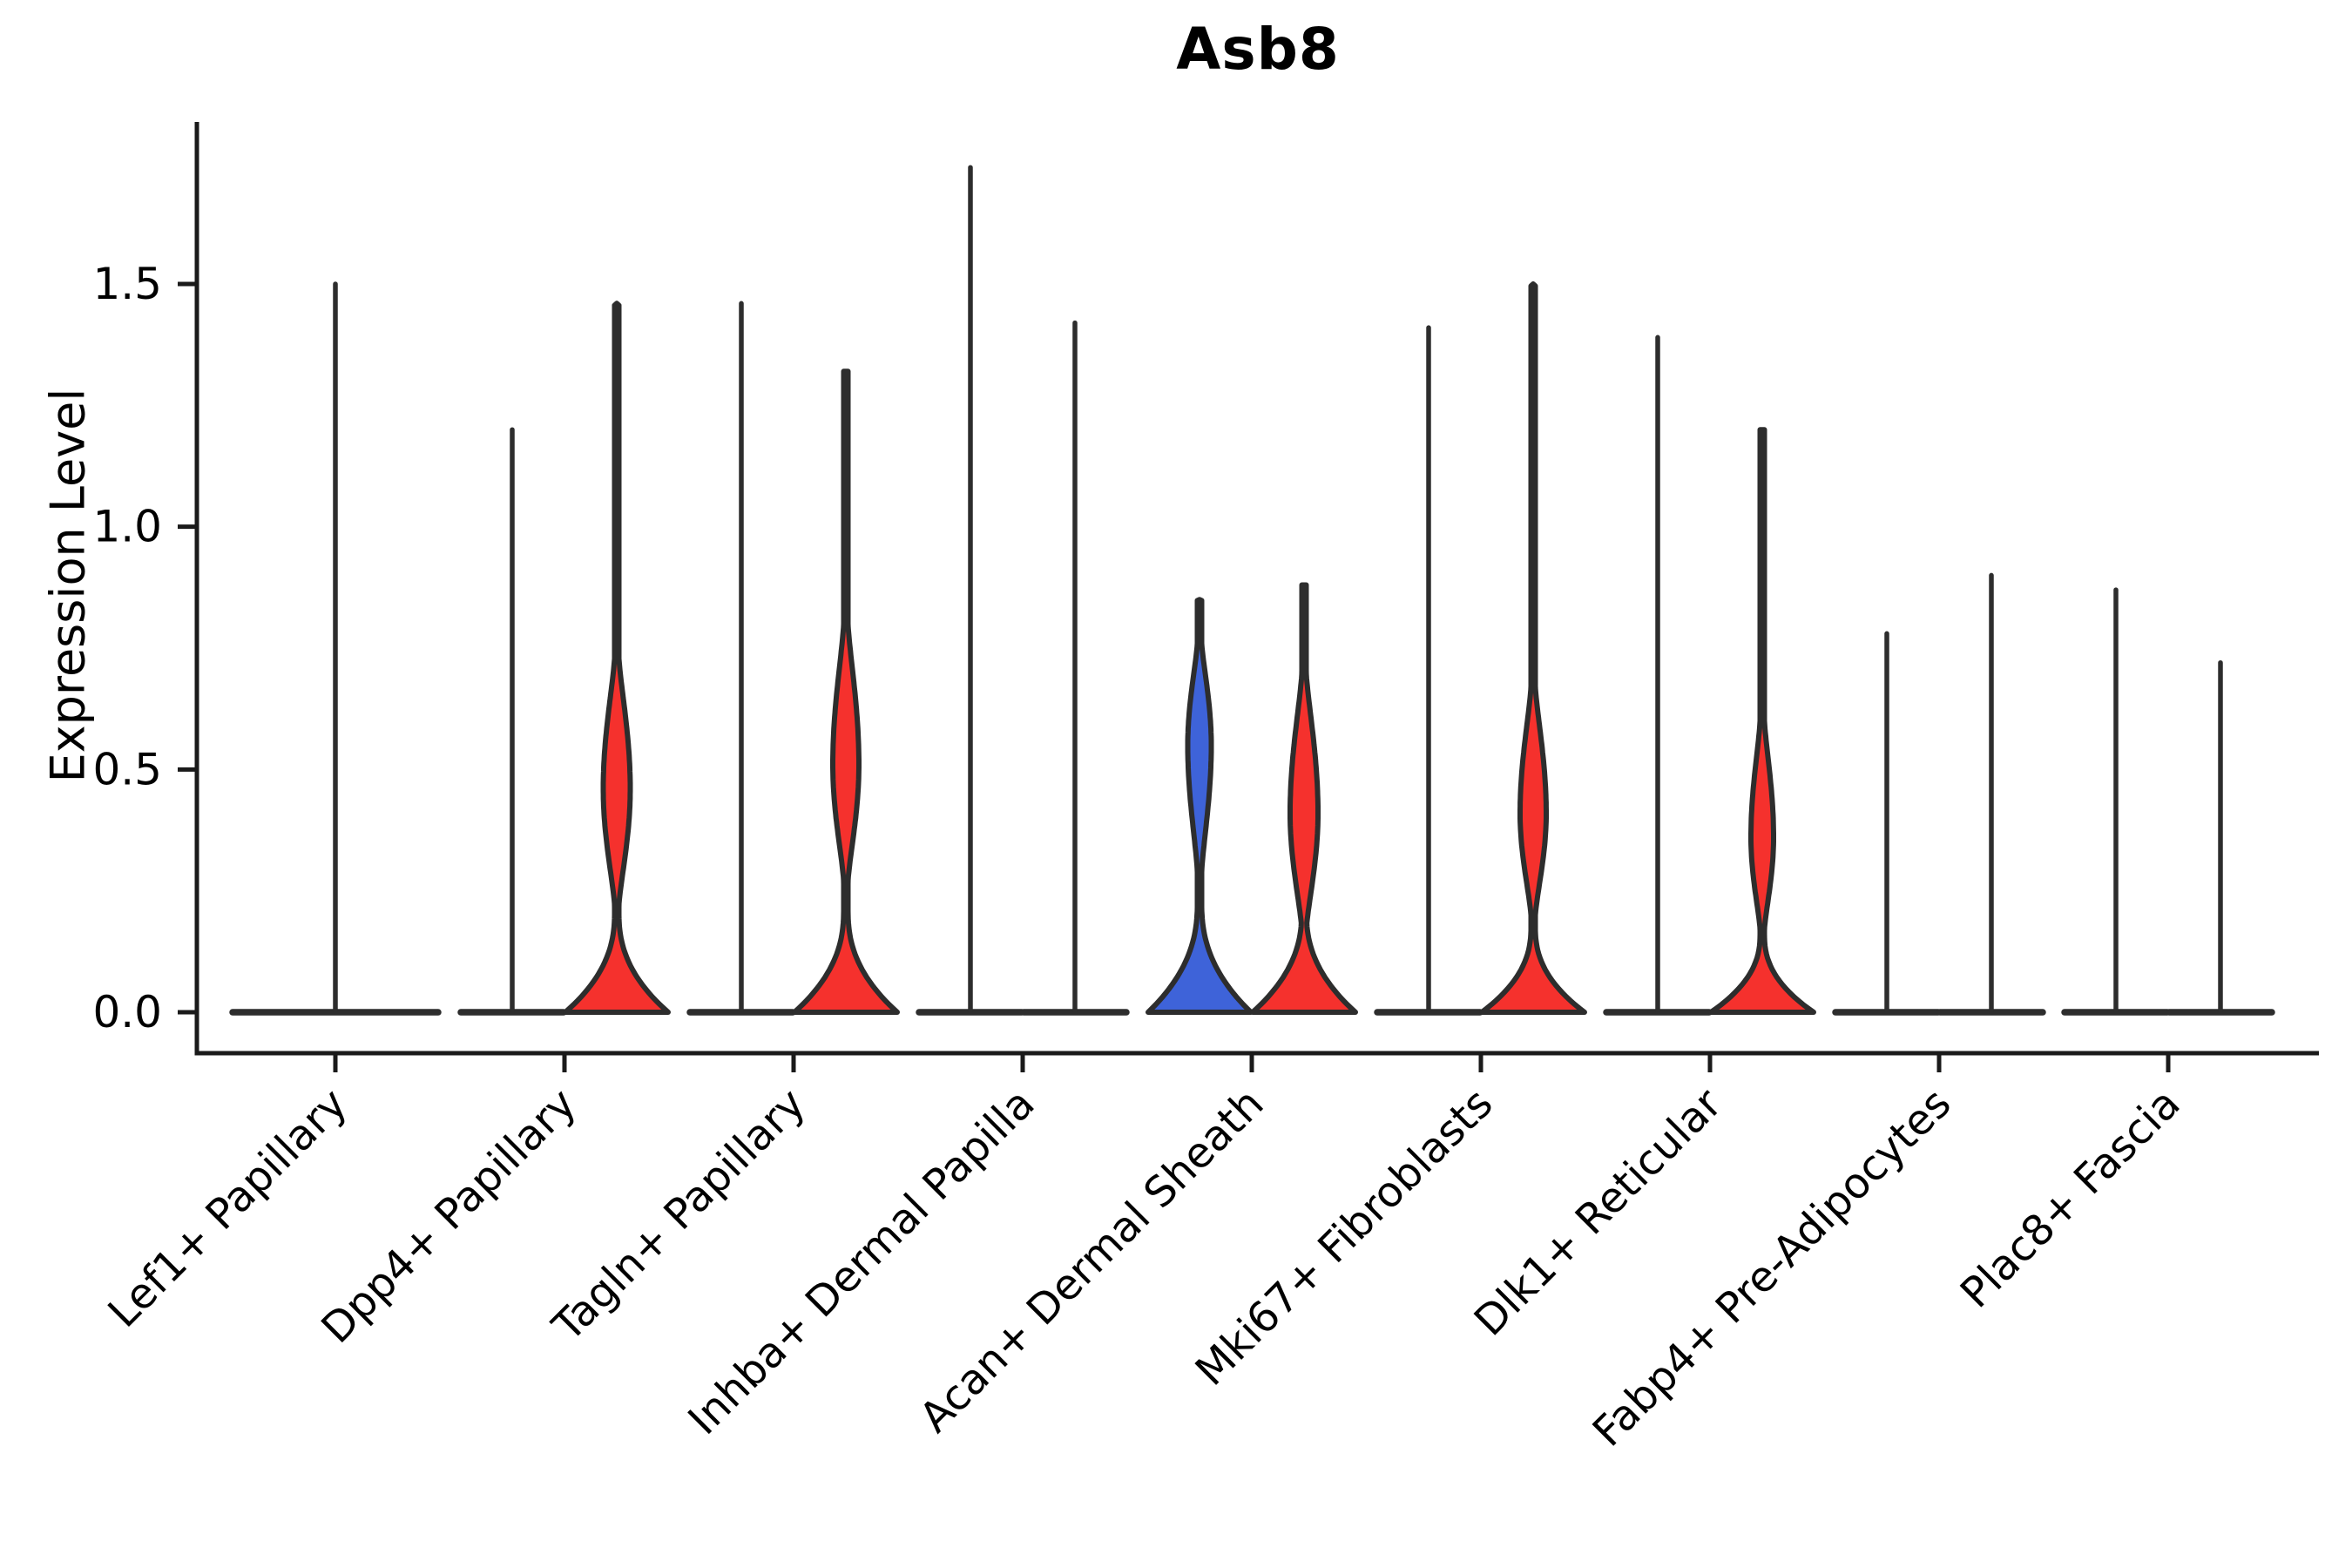  Describe the element at coordinates (127, 1012) in the screenshot. I see `y-tick-label: 0.0` at that location.